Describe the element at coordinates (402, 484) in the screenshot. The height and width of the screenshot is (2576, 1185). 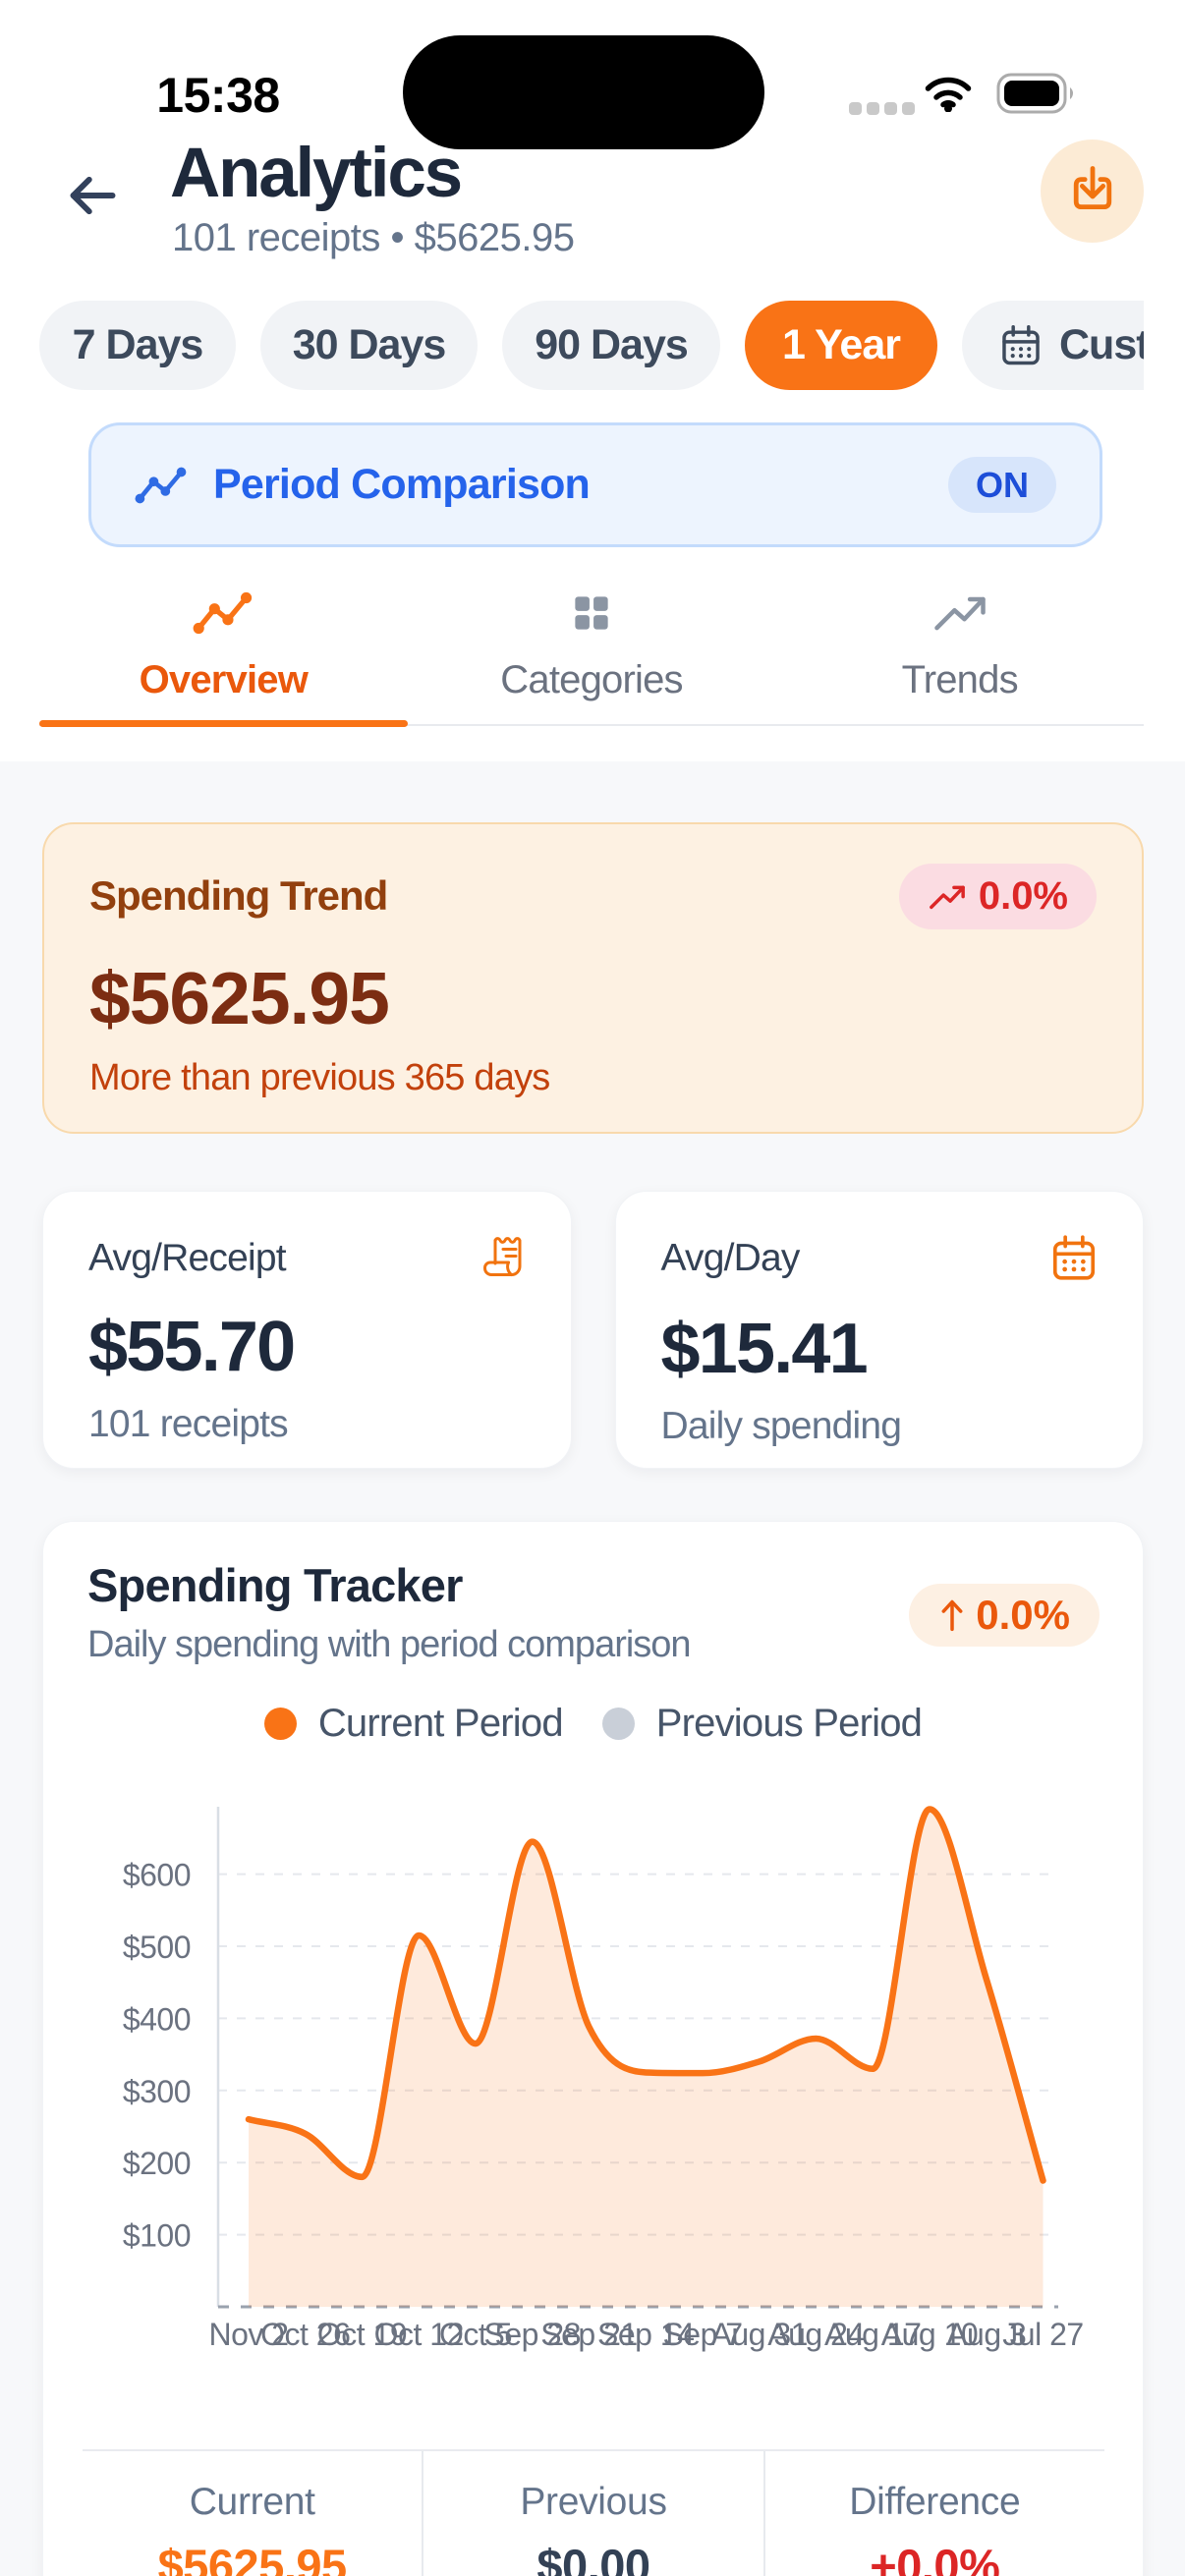
I see `period-comparison-label: Period Comparison` at that location.